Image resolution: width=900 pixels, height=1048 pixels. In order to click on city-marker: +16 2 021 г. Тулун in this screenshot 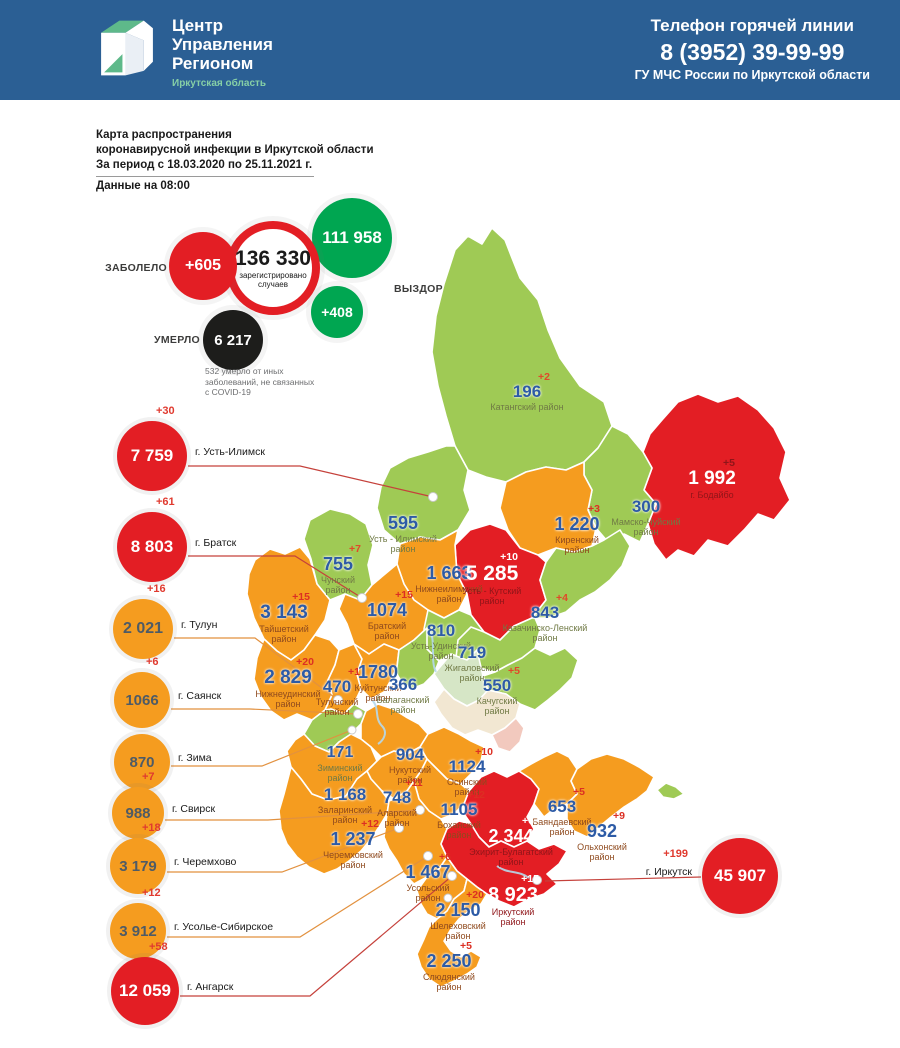, I will do `click(165, 621)`.